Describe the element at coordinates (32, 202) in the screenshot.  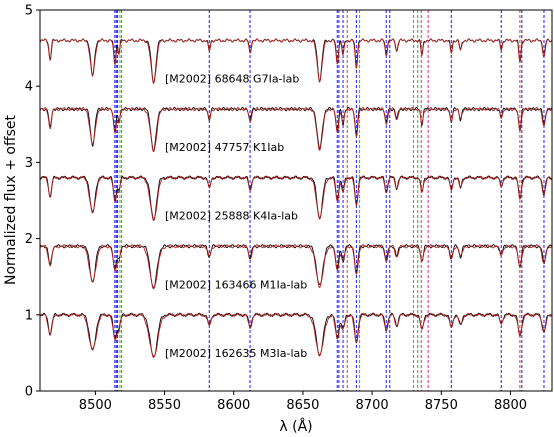
I see `y-axis-ticks: 0 1 2 3 4 5` at that location.